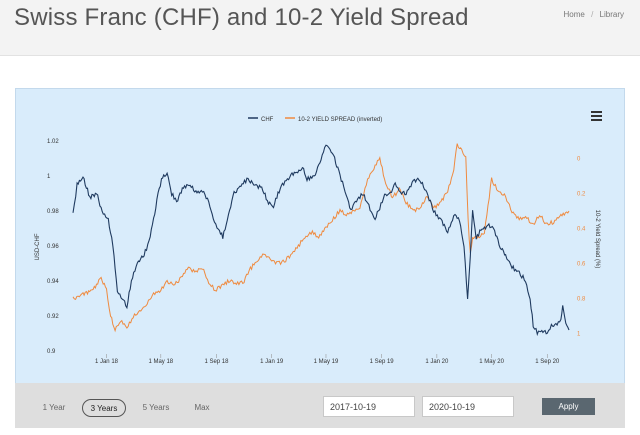 The width and height of the screenshot is (640, 435). Describe the element at coordinates (568, 406) in the screenshot. I see `apply-button: Apply` at that location.